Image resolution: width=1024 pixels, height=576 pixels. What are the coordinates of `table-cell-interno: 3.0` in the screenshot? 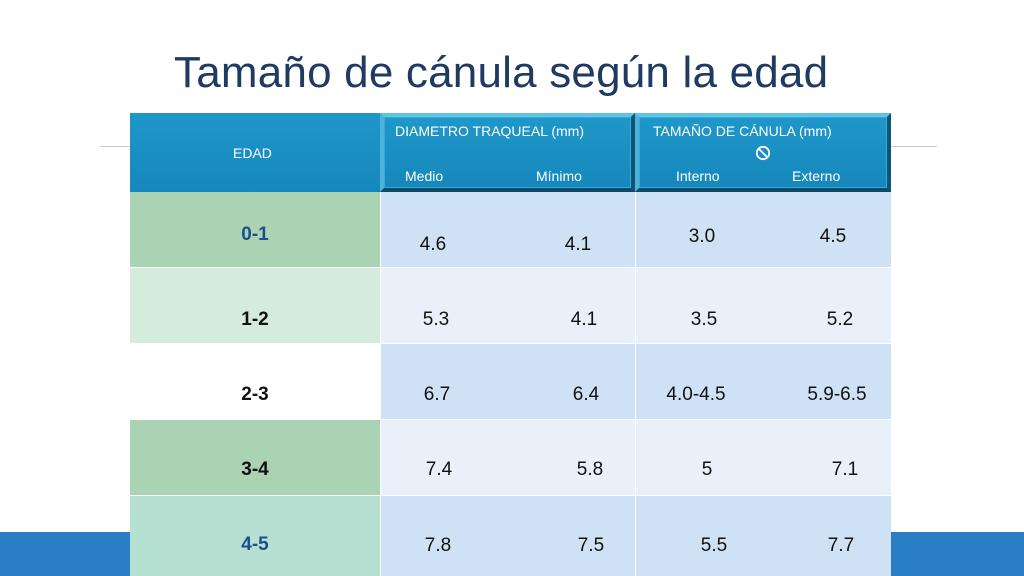 It's located at (702, 236).